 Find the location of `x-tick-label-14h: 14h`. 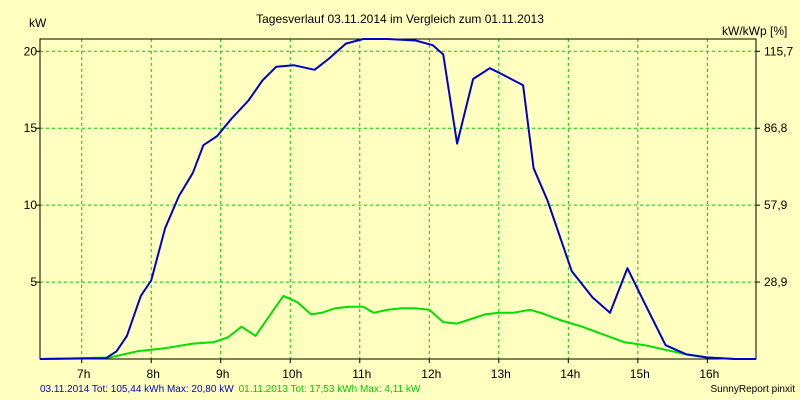

x-tick-label-14h: 14h is located at coordinates (570, 374).